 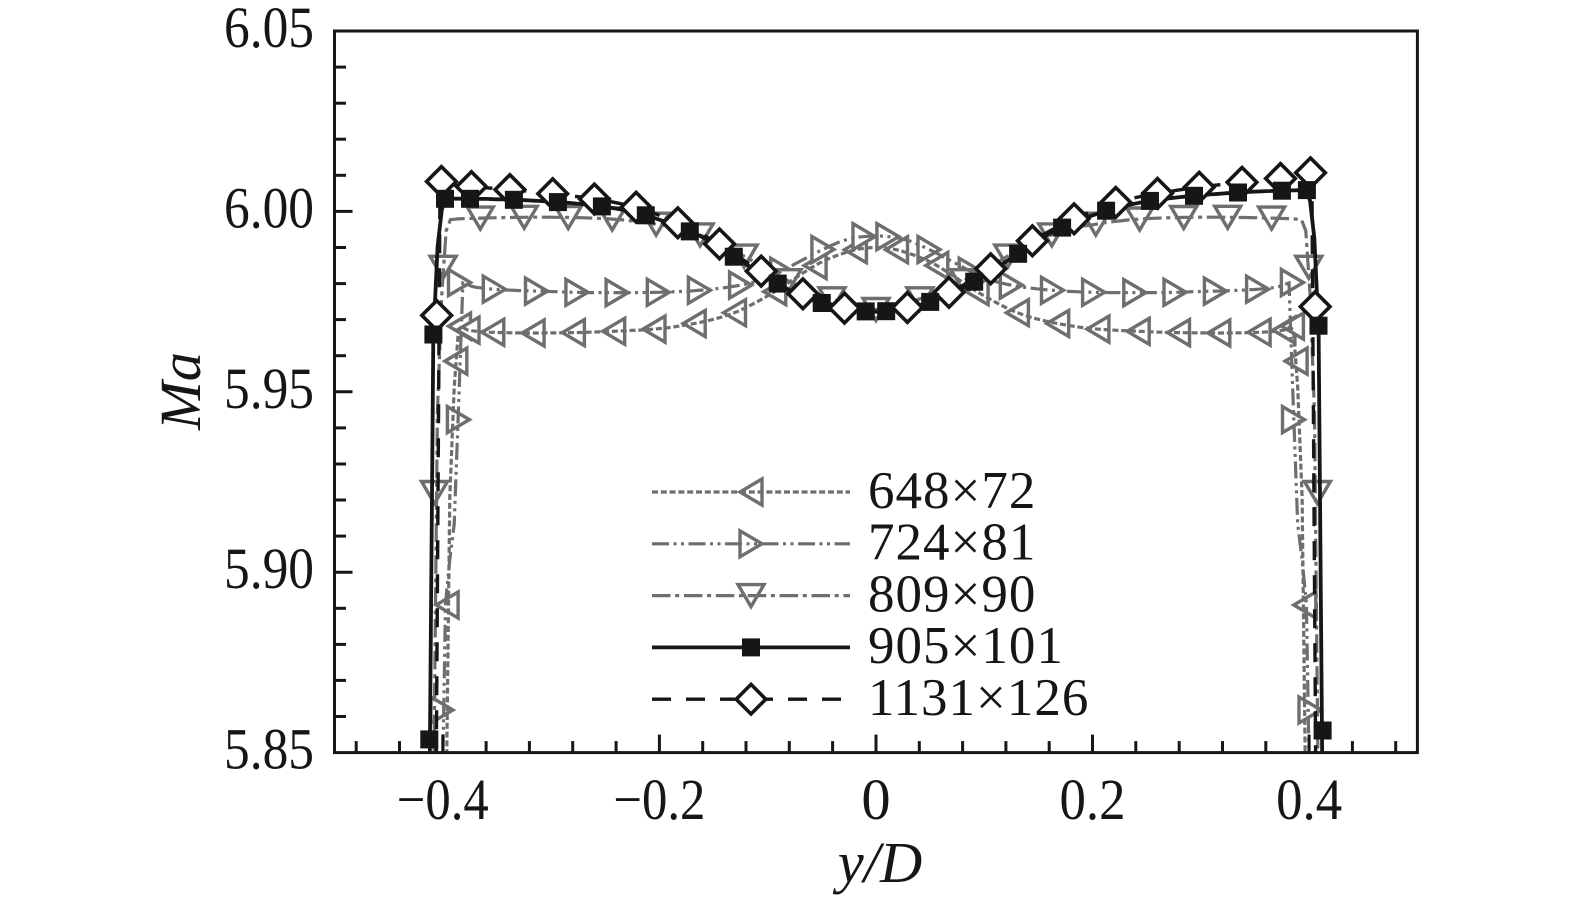 What do you see at coordinates (978, 698) in the screenshot?
I see `svg-text: 1131×126` at bounding box center [978, 698].